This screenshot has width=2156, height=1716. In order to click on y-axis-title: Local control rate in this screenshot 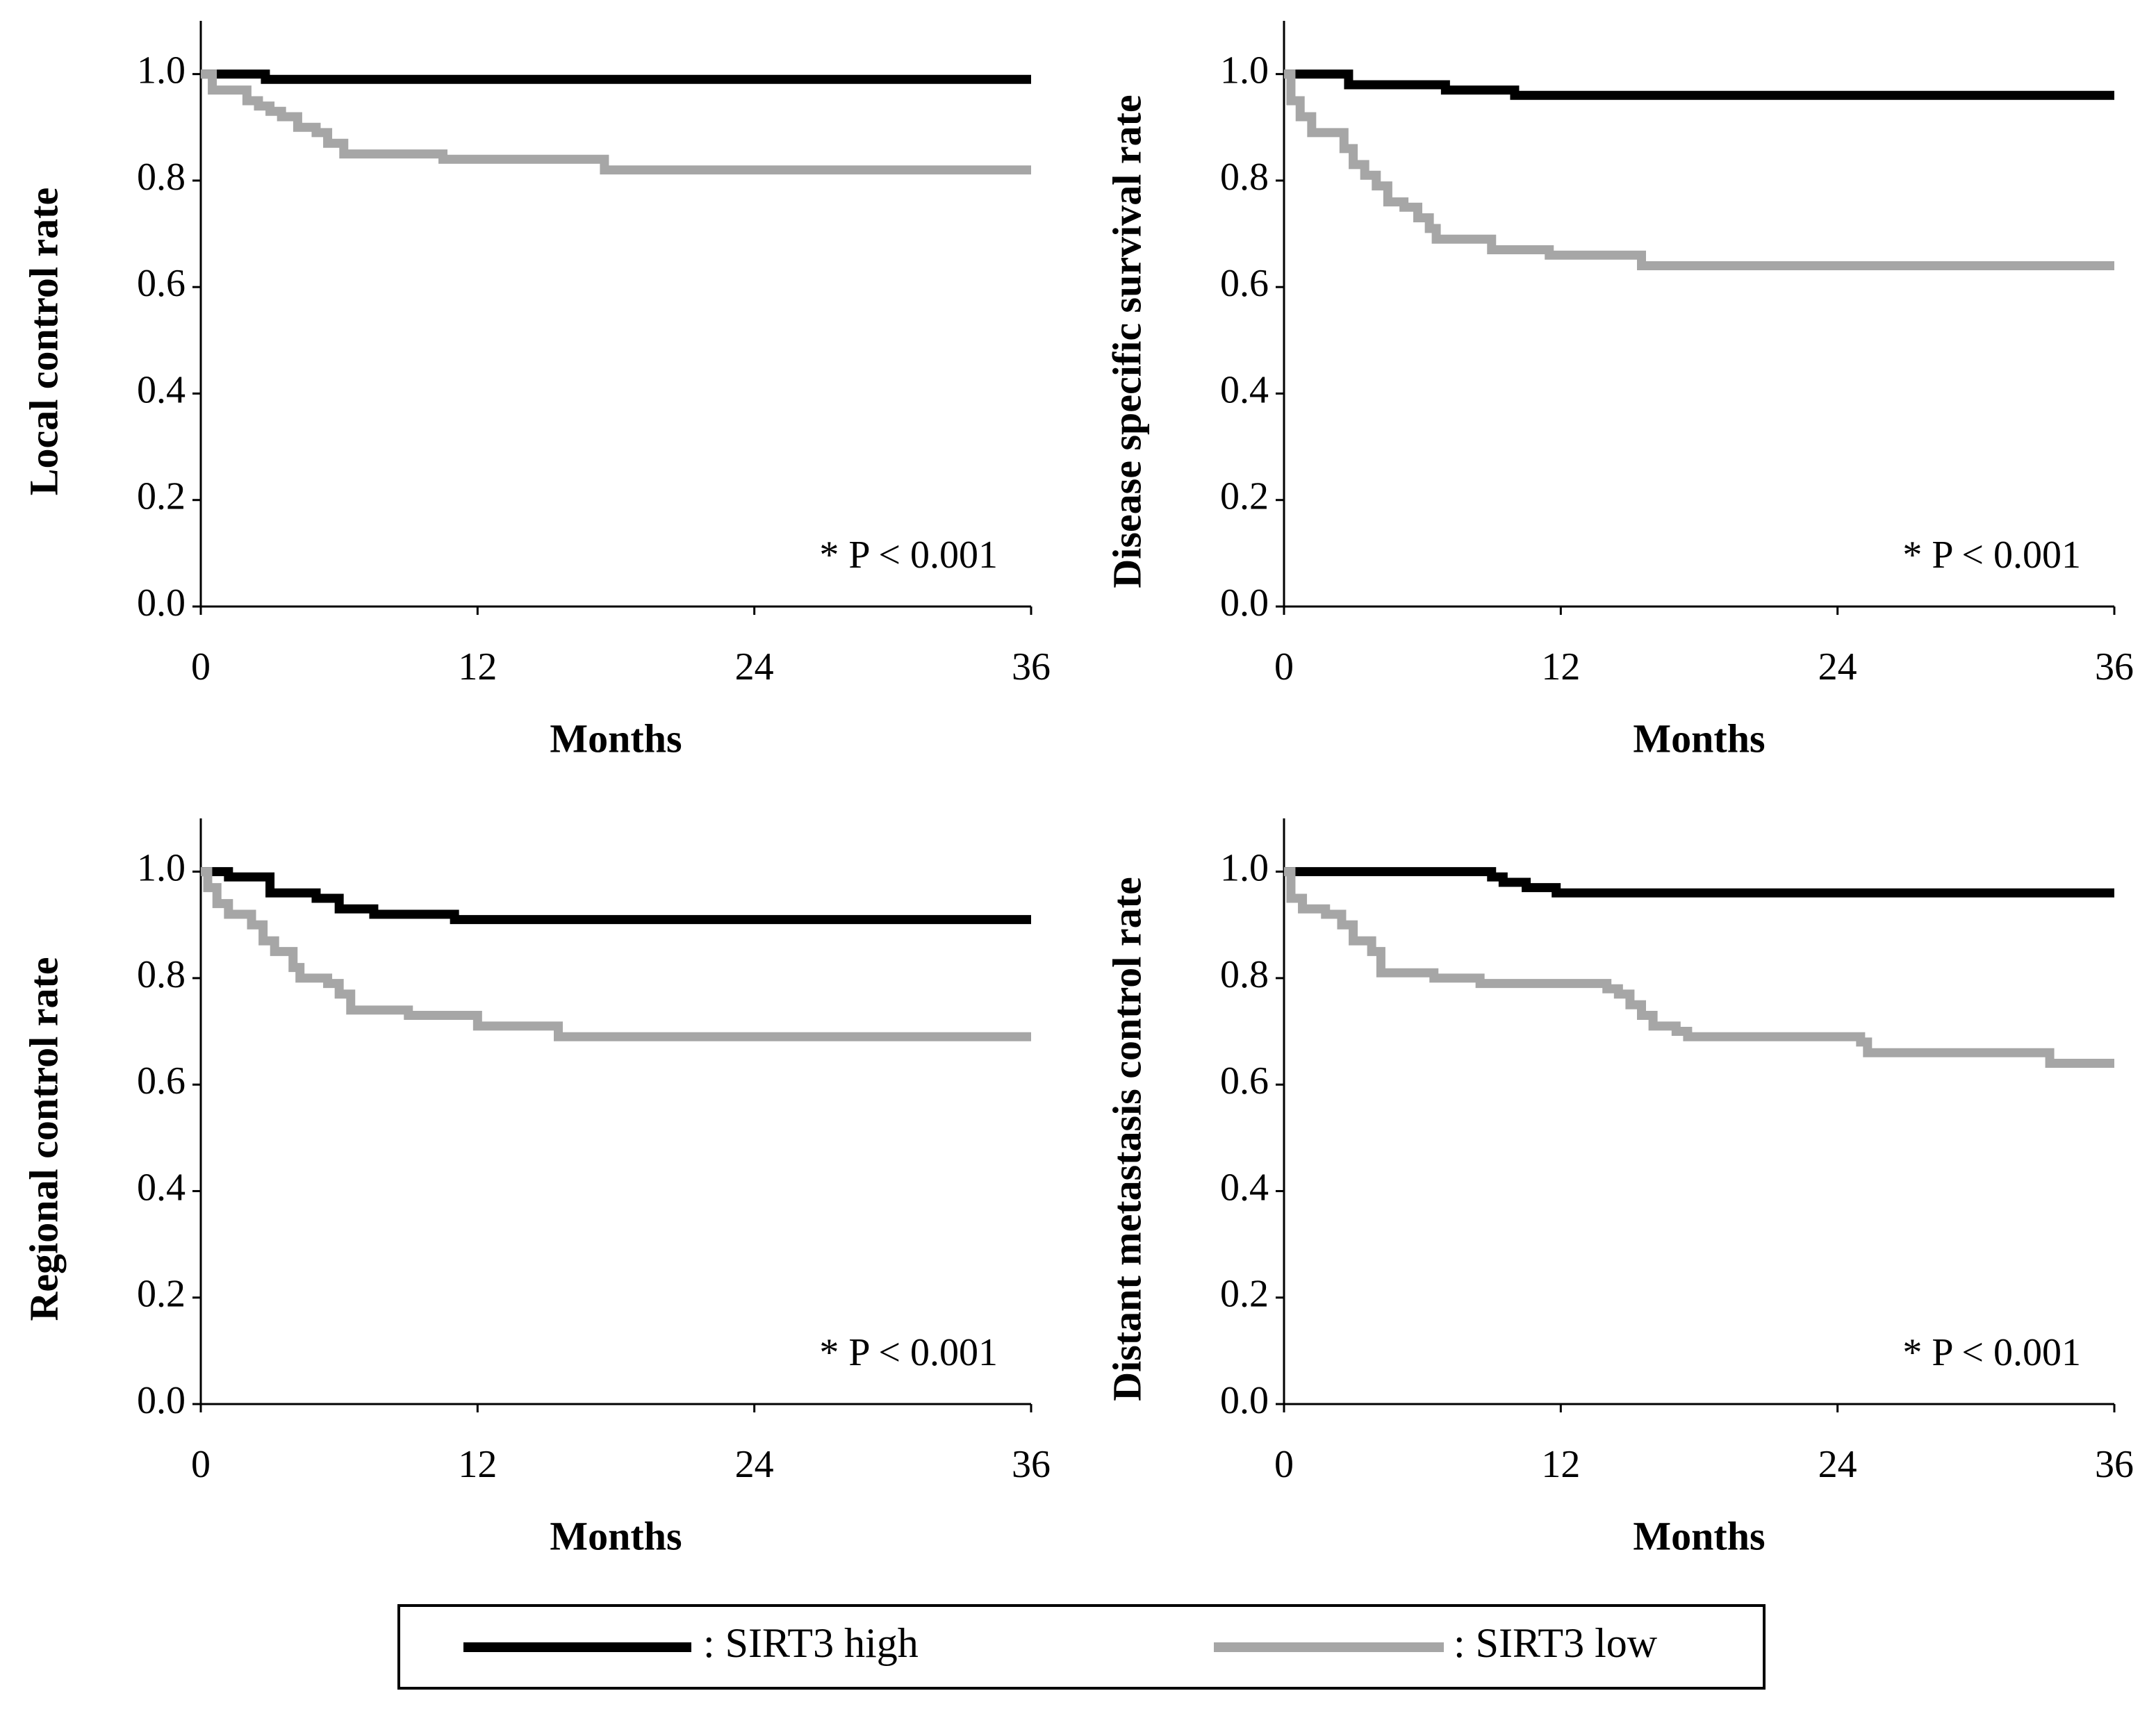, I will do `click(43, 342)`.